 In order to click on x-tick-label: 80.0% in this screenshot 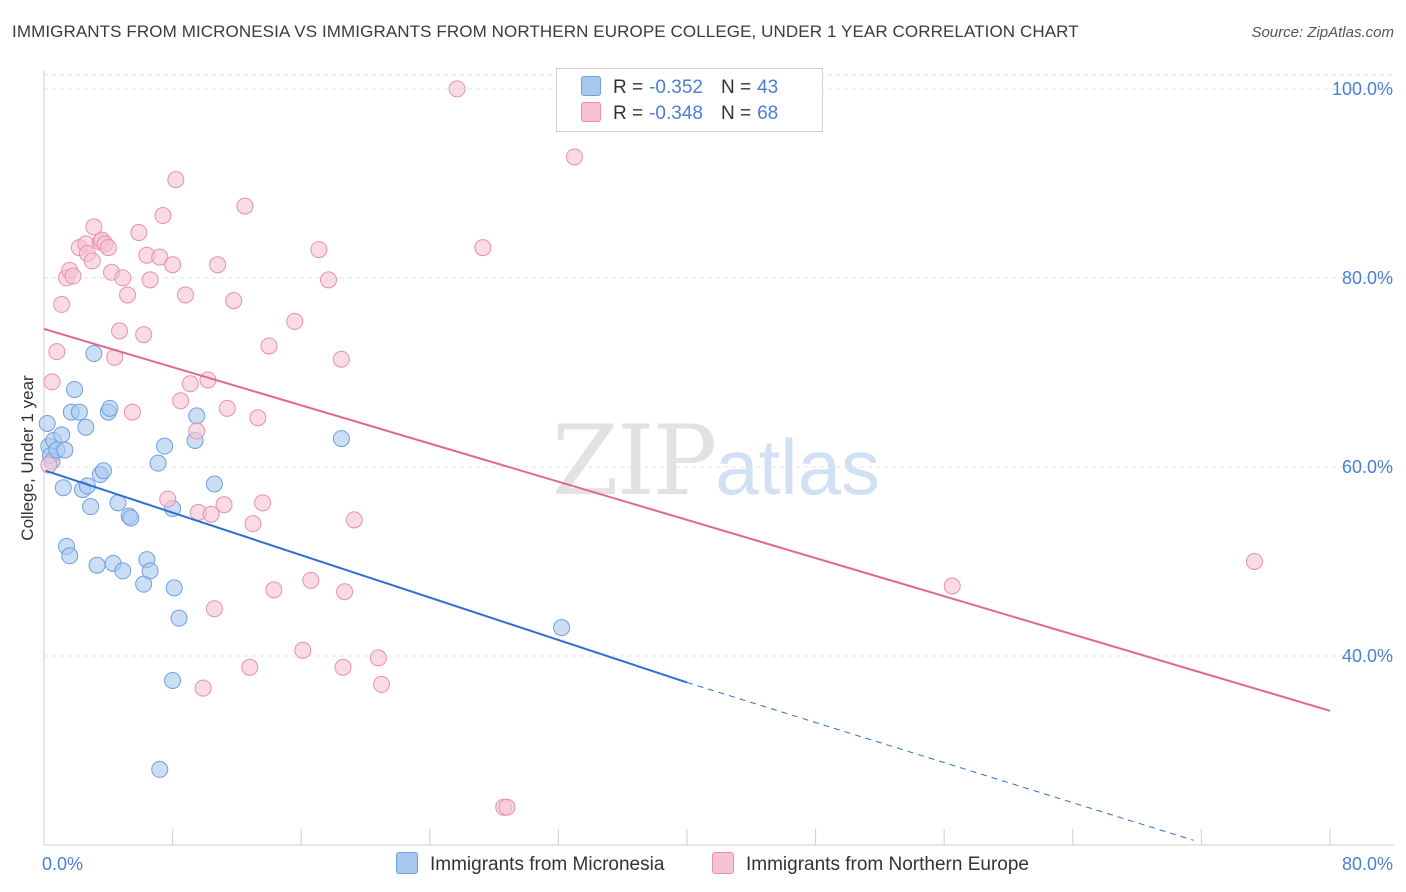, I will do `click(1367, 864)`.